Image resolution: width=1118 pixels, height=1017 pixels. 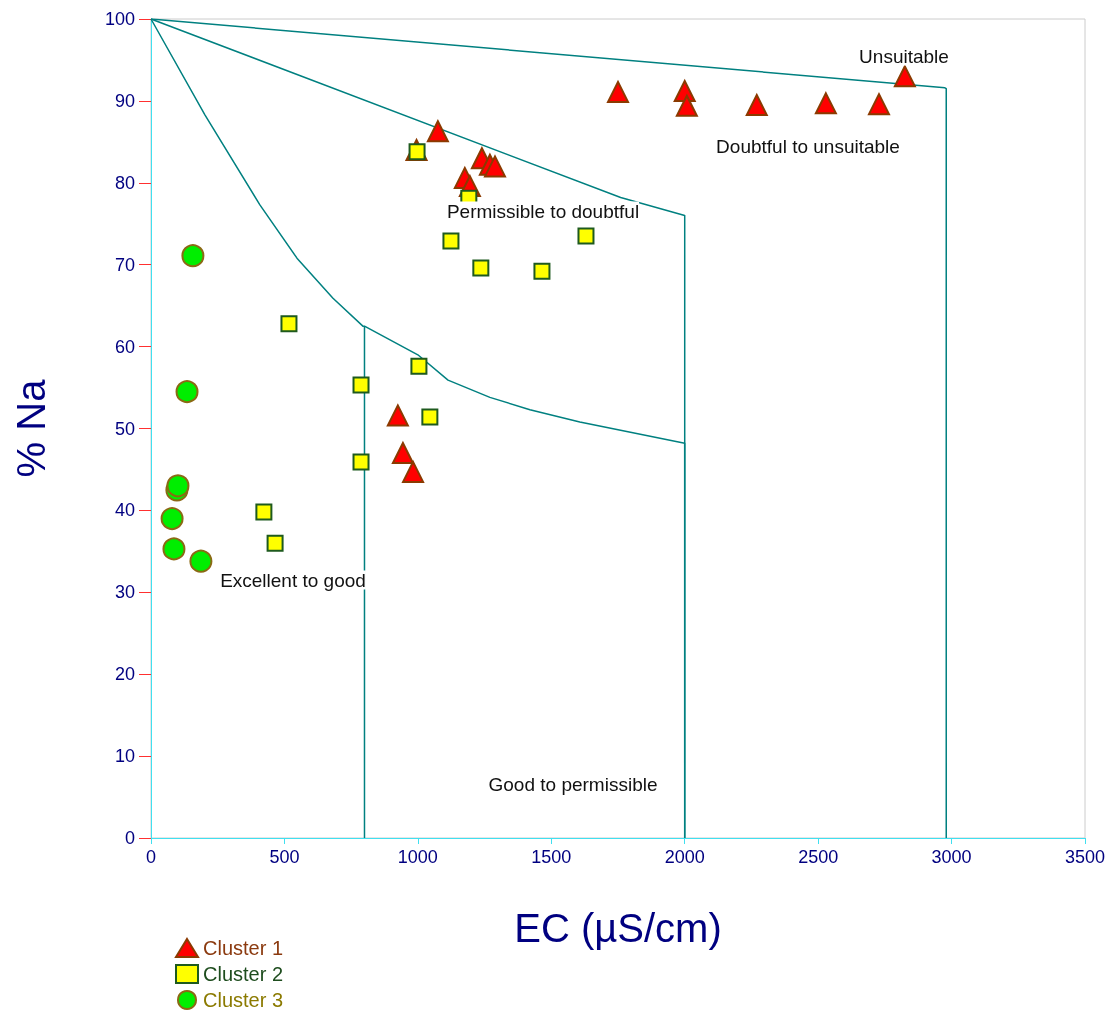 I want to click on y-tick-label: 90, so click(x=124, y=100).